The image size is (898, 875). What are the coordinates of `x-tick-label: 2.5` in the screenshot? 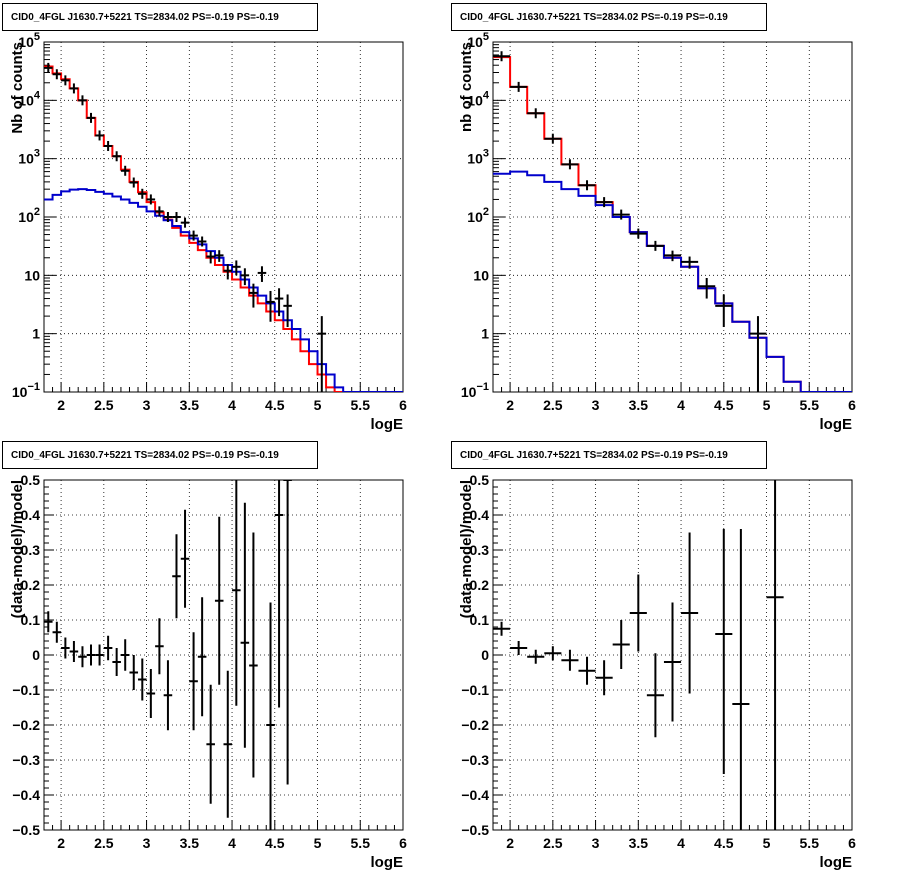 It's located at (553, 405).